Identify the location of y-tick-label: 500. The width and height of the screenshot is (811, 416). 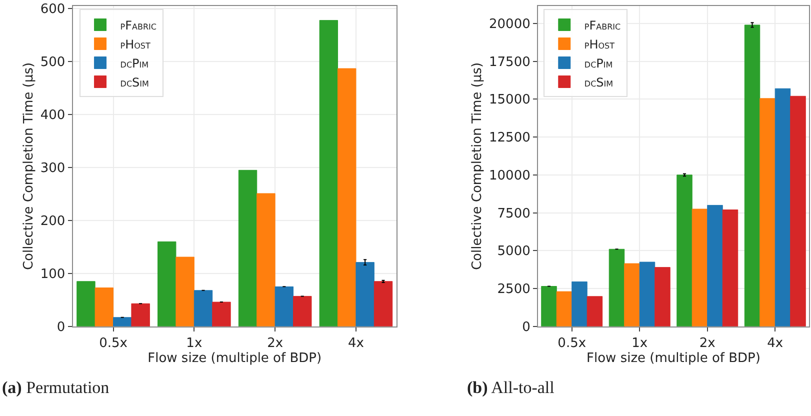
(53, 62).